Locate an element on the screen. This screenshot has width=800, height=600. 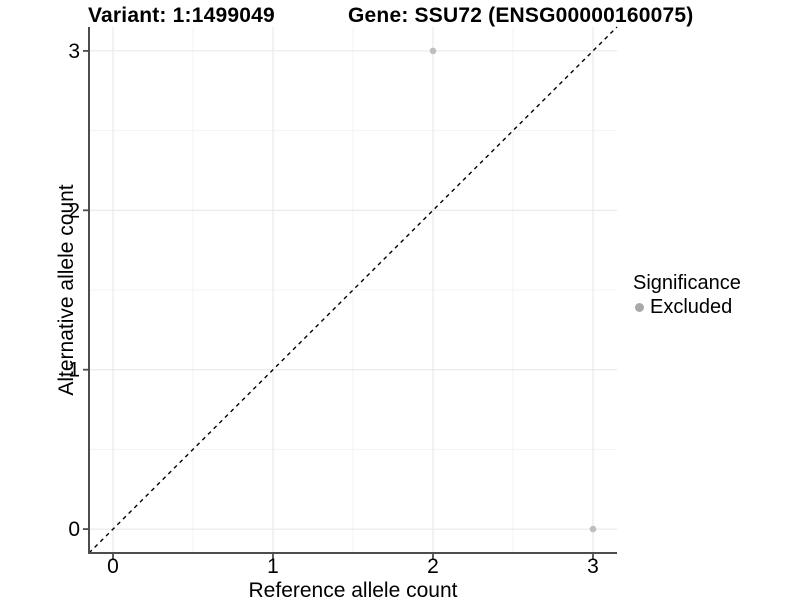
legend: Significance Excluded is located at coordinates (687, 295).